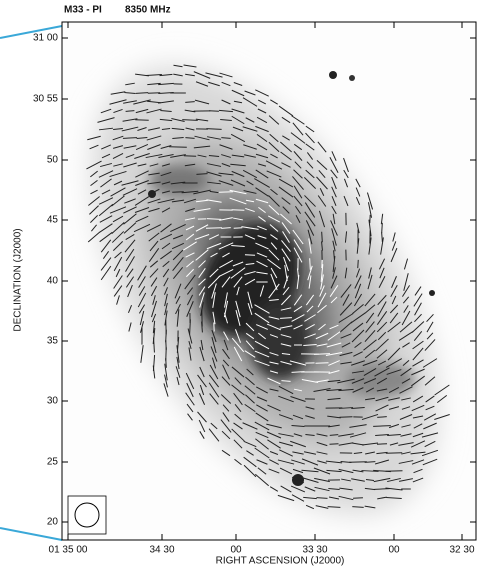 The image size is (480, 568). Describe the element at coordinates (148, 10) in the screenshot. I see `frequency: 8350 MHz` at that location.